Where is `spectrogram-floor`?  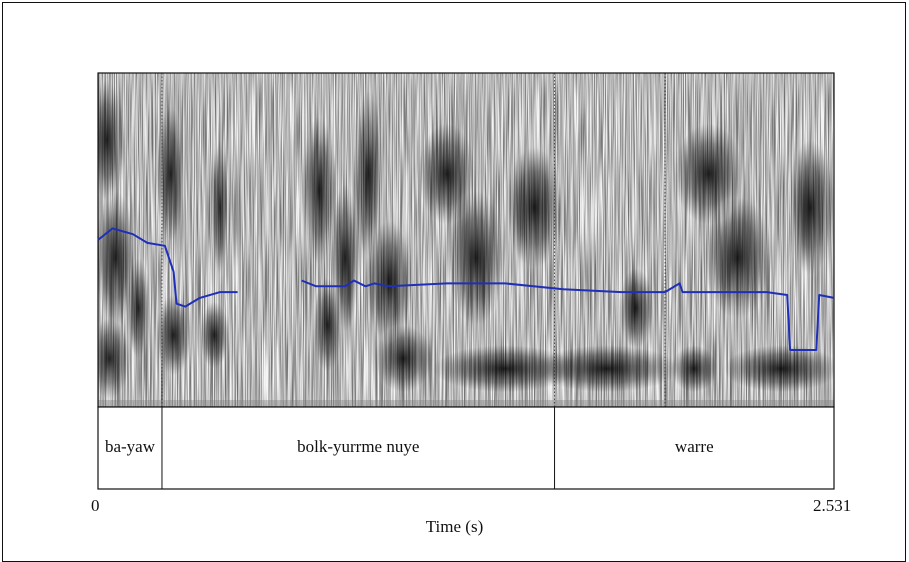 spectrogram-floor is located at coordinates (466, 404).